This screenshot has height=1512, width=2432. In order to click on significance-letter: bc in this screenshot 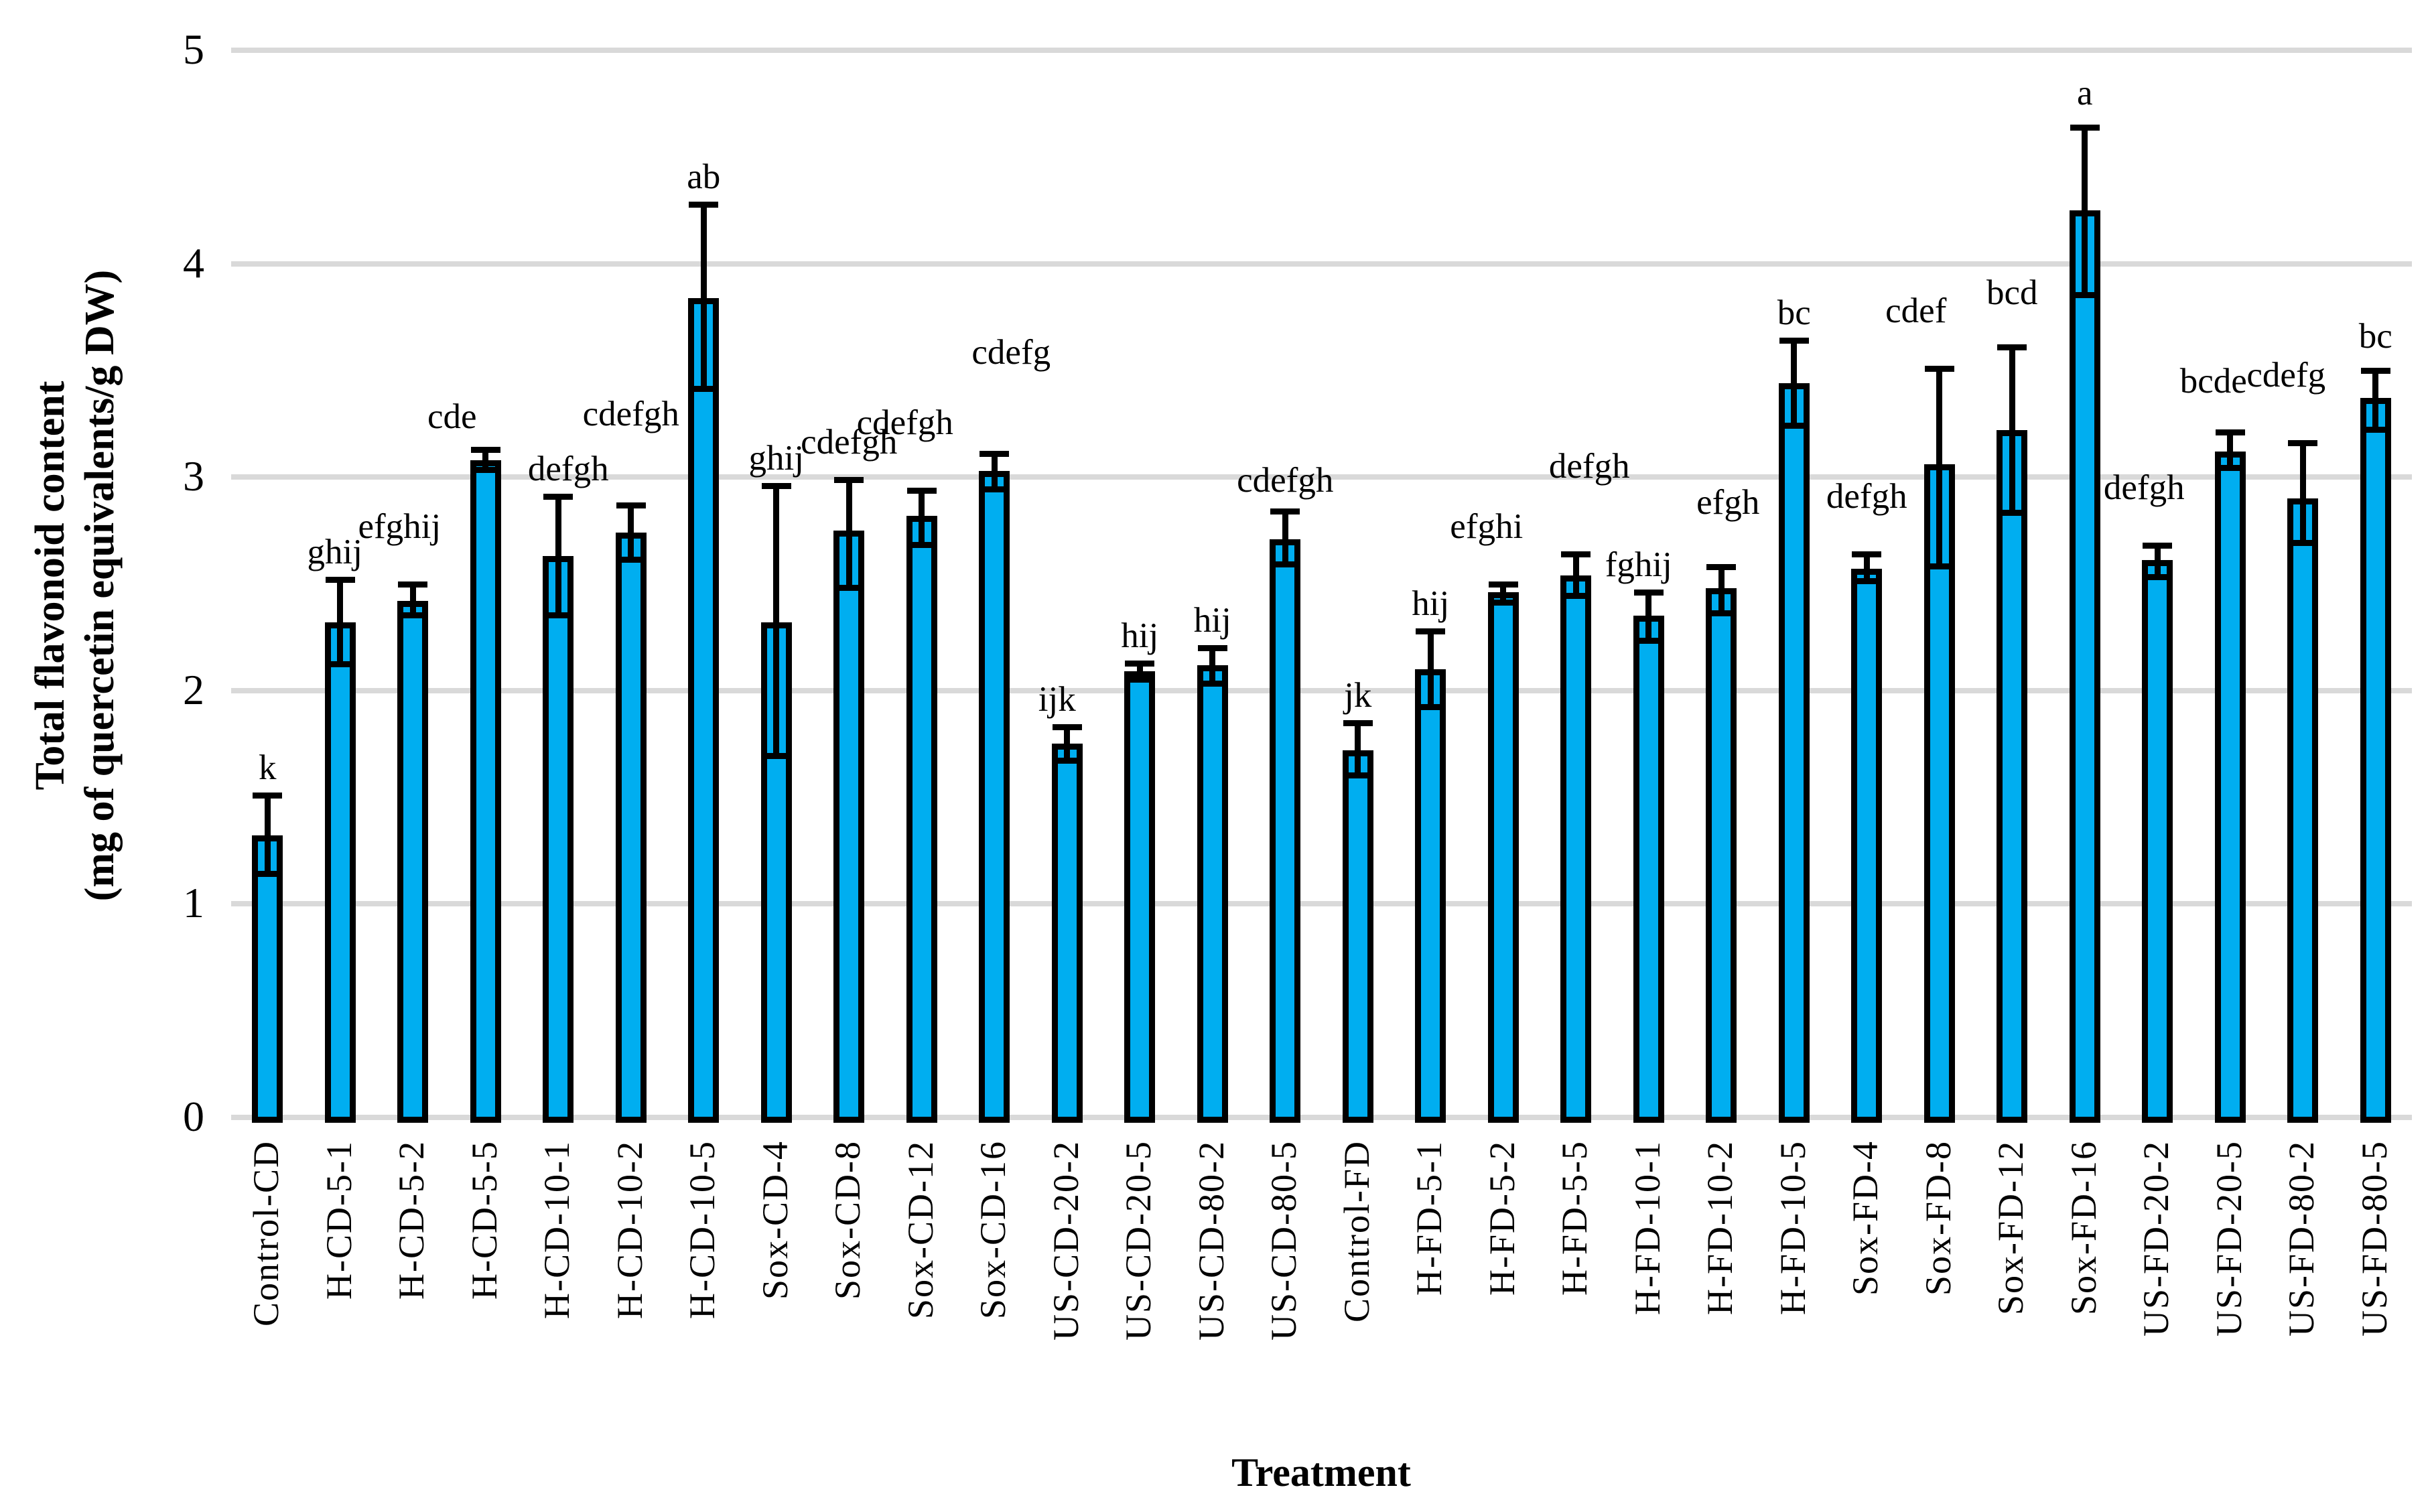, I will do `click(2375, 336)`.